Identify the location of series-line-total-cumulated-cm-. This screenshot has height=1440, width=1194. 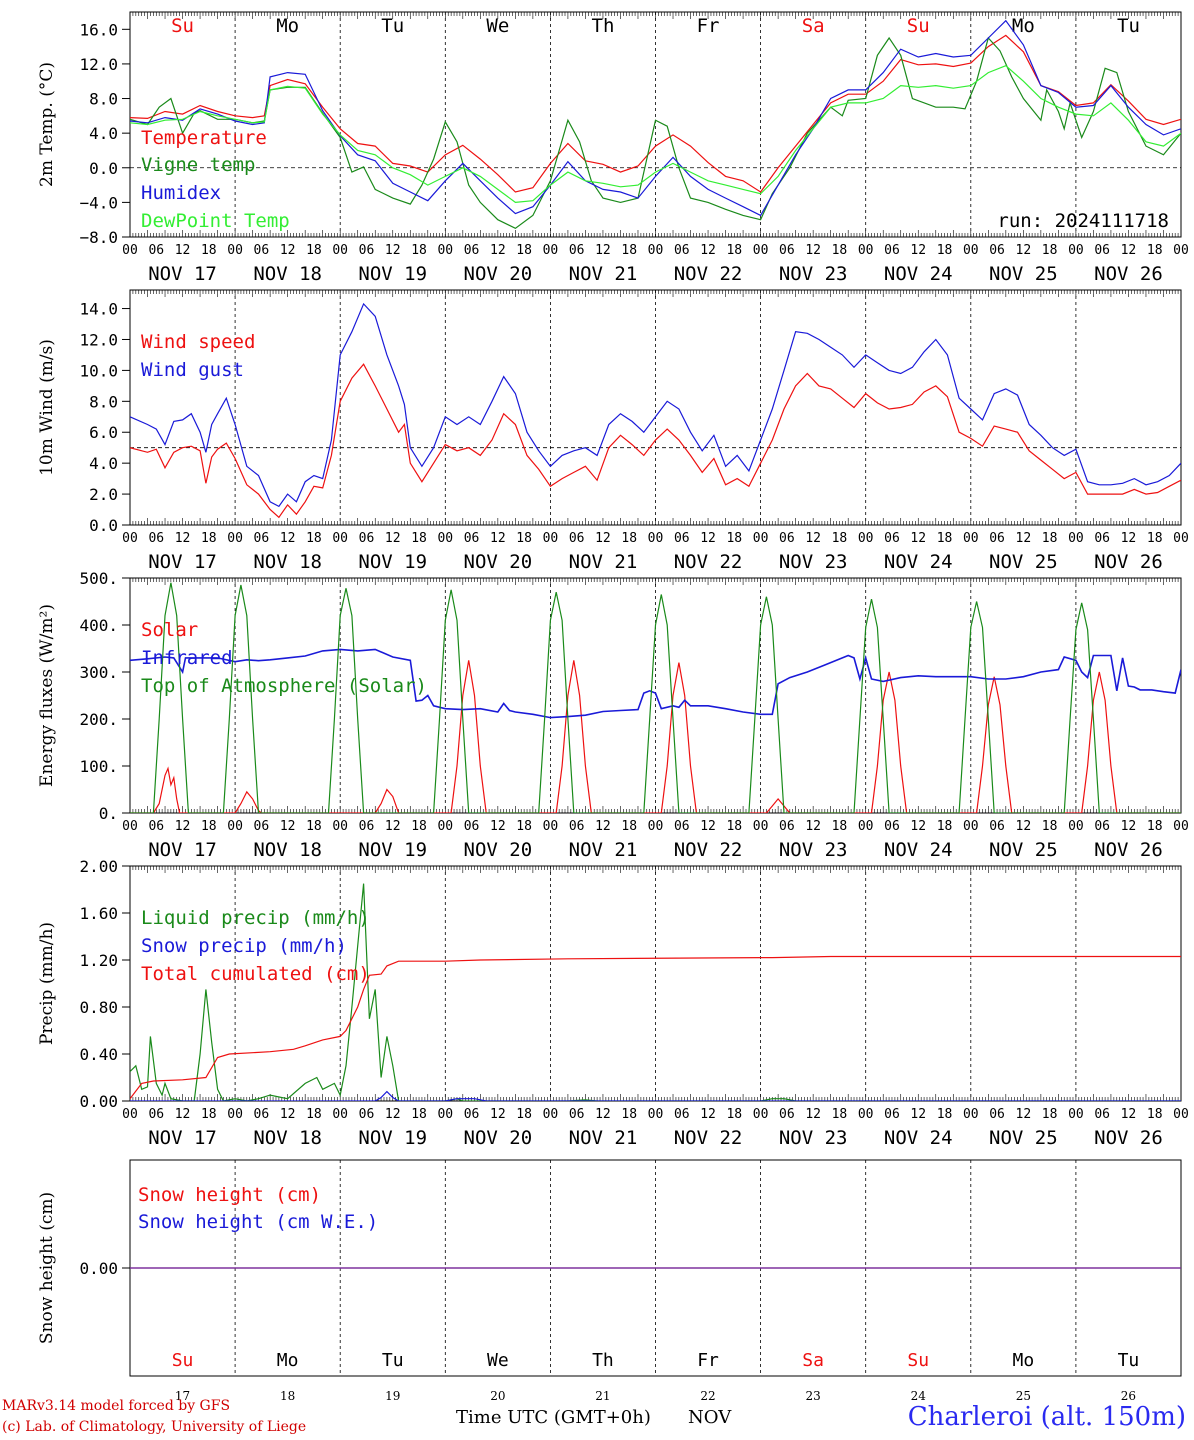
(655, 1027).